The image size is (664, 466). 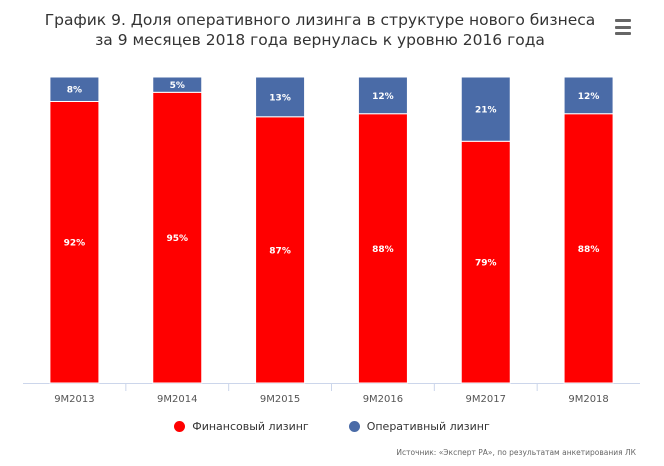 What do you see at coordinates (588, 399) in the screenshot?
I see `x-tick-label-6: 9М2018` at bounding box center [588, 399].